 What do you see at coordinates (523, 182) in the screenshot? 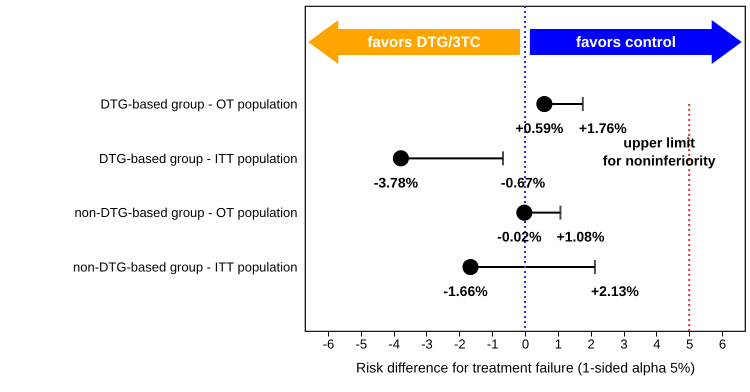
I see `annotation: -0.67%` at bounding box center [523, 182].